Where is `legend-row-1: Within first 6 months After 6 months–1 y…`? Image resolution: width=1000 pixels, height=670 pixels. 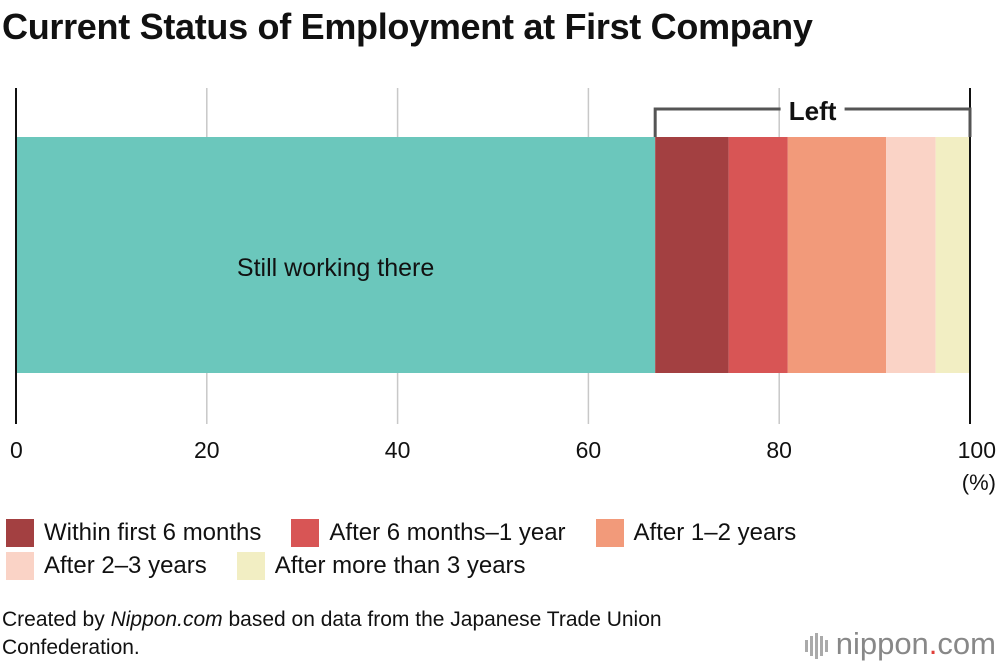 legend-row-1: Within first 6 months After 6 months–1 y… is located at coordinates (501, 532).